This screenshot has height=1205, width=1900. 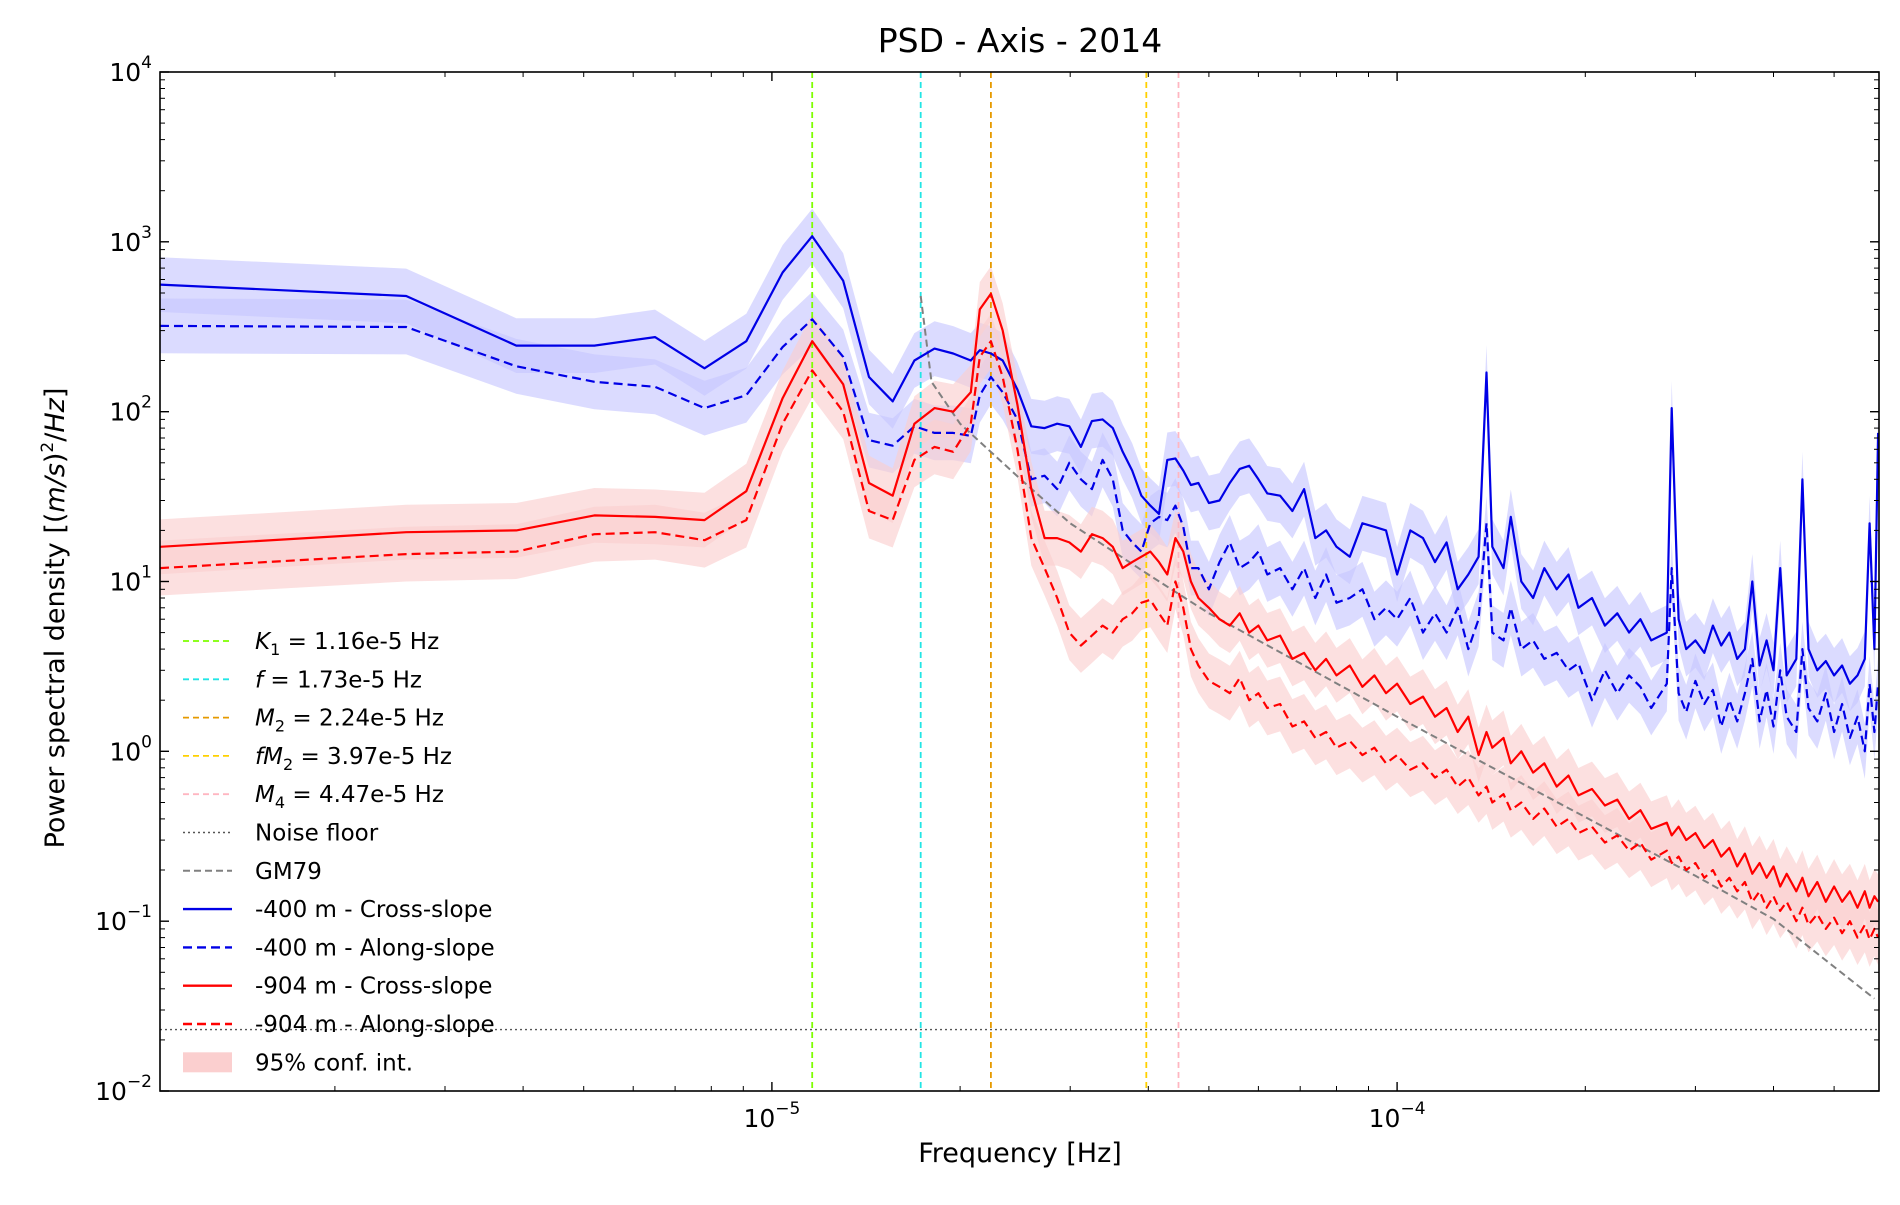 I want to click on y-tick-label: 10⁰, so click(x=130, y=749).